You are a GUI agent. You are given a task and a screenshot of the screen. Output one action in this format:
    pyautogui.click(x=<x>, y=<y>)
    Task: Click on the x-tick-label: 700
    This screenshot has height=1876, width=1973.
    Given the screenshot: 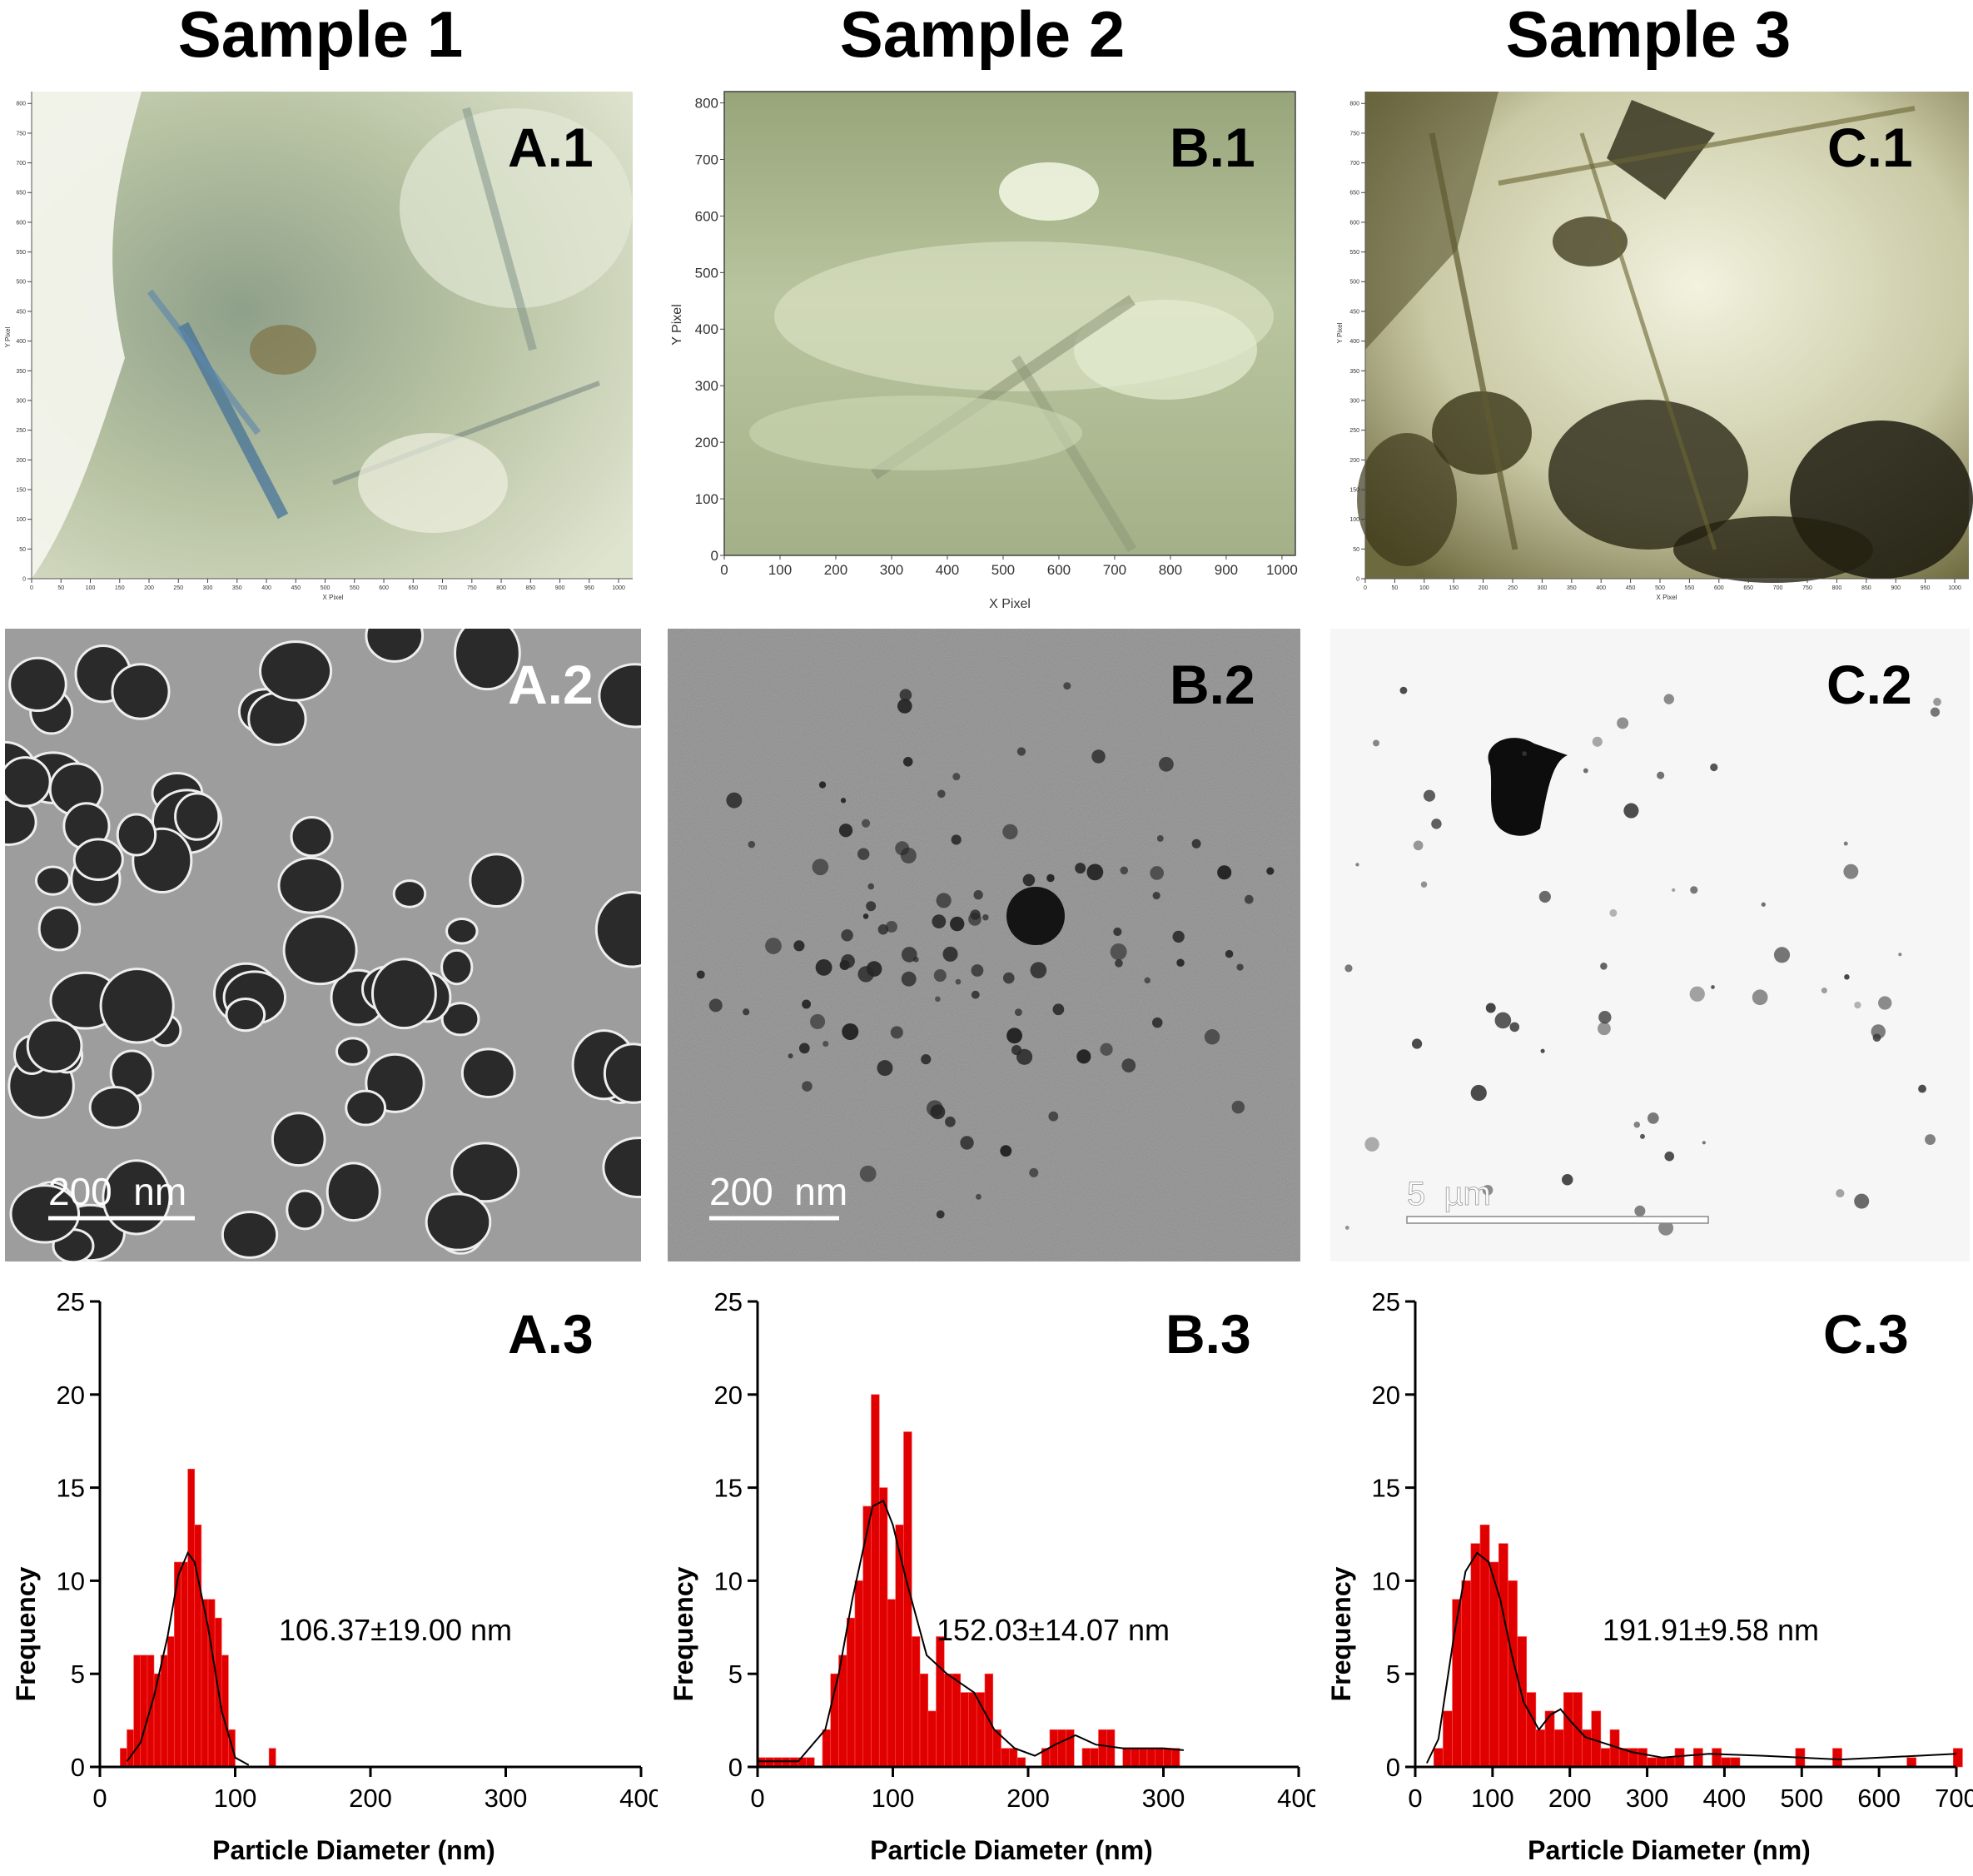 What is the action you would take?
    pyautogui.click(x=1954, y=1798)
    